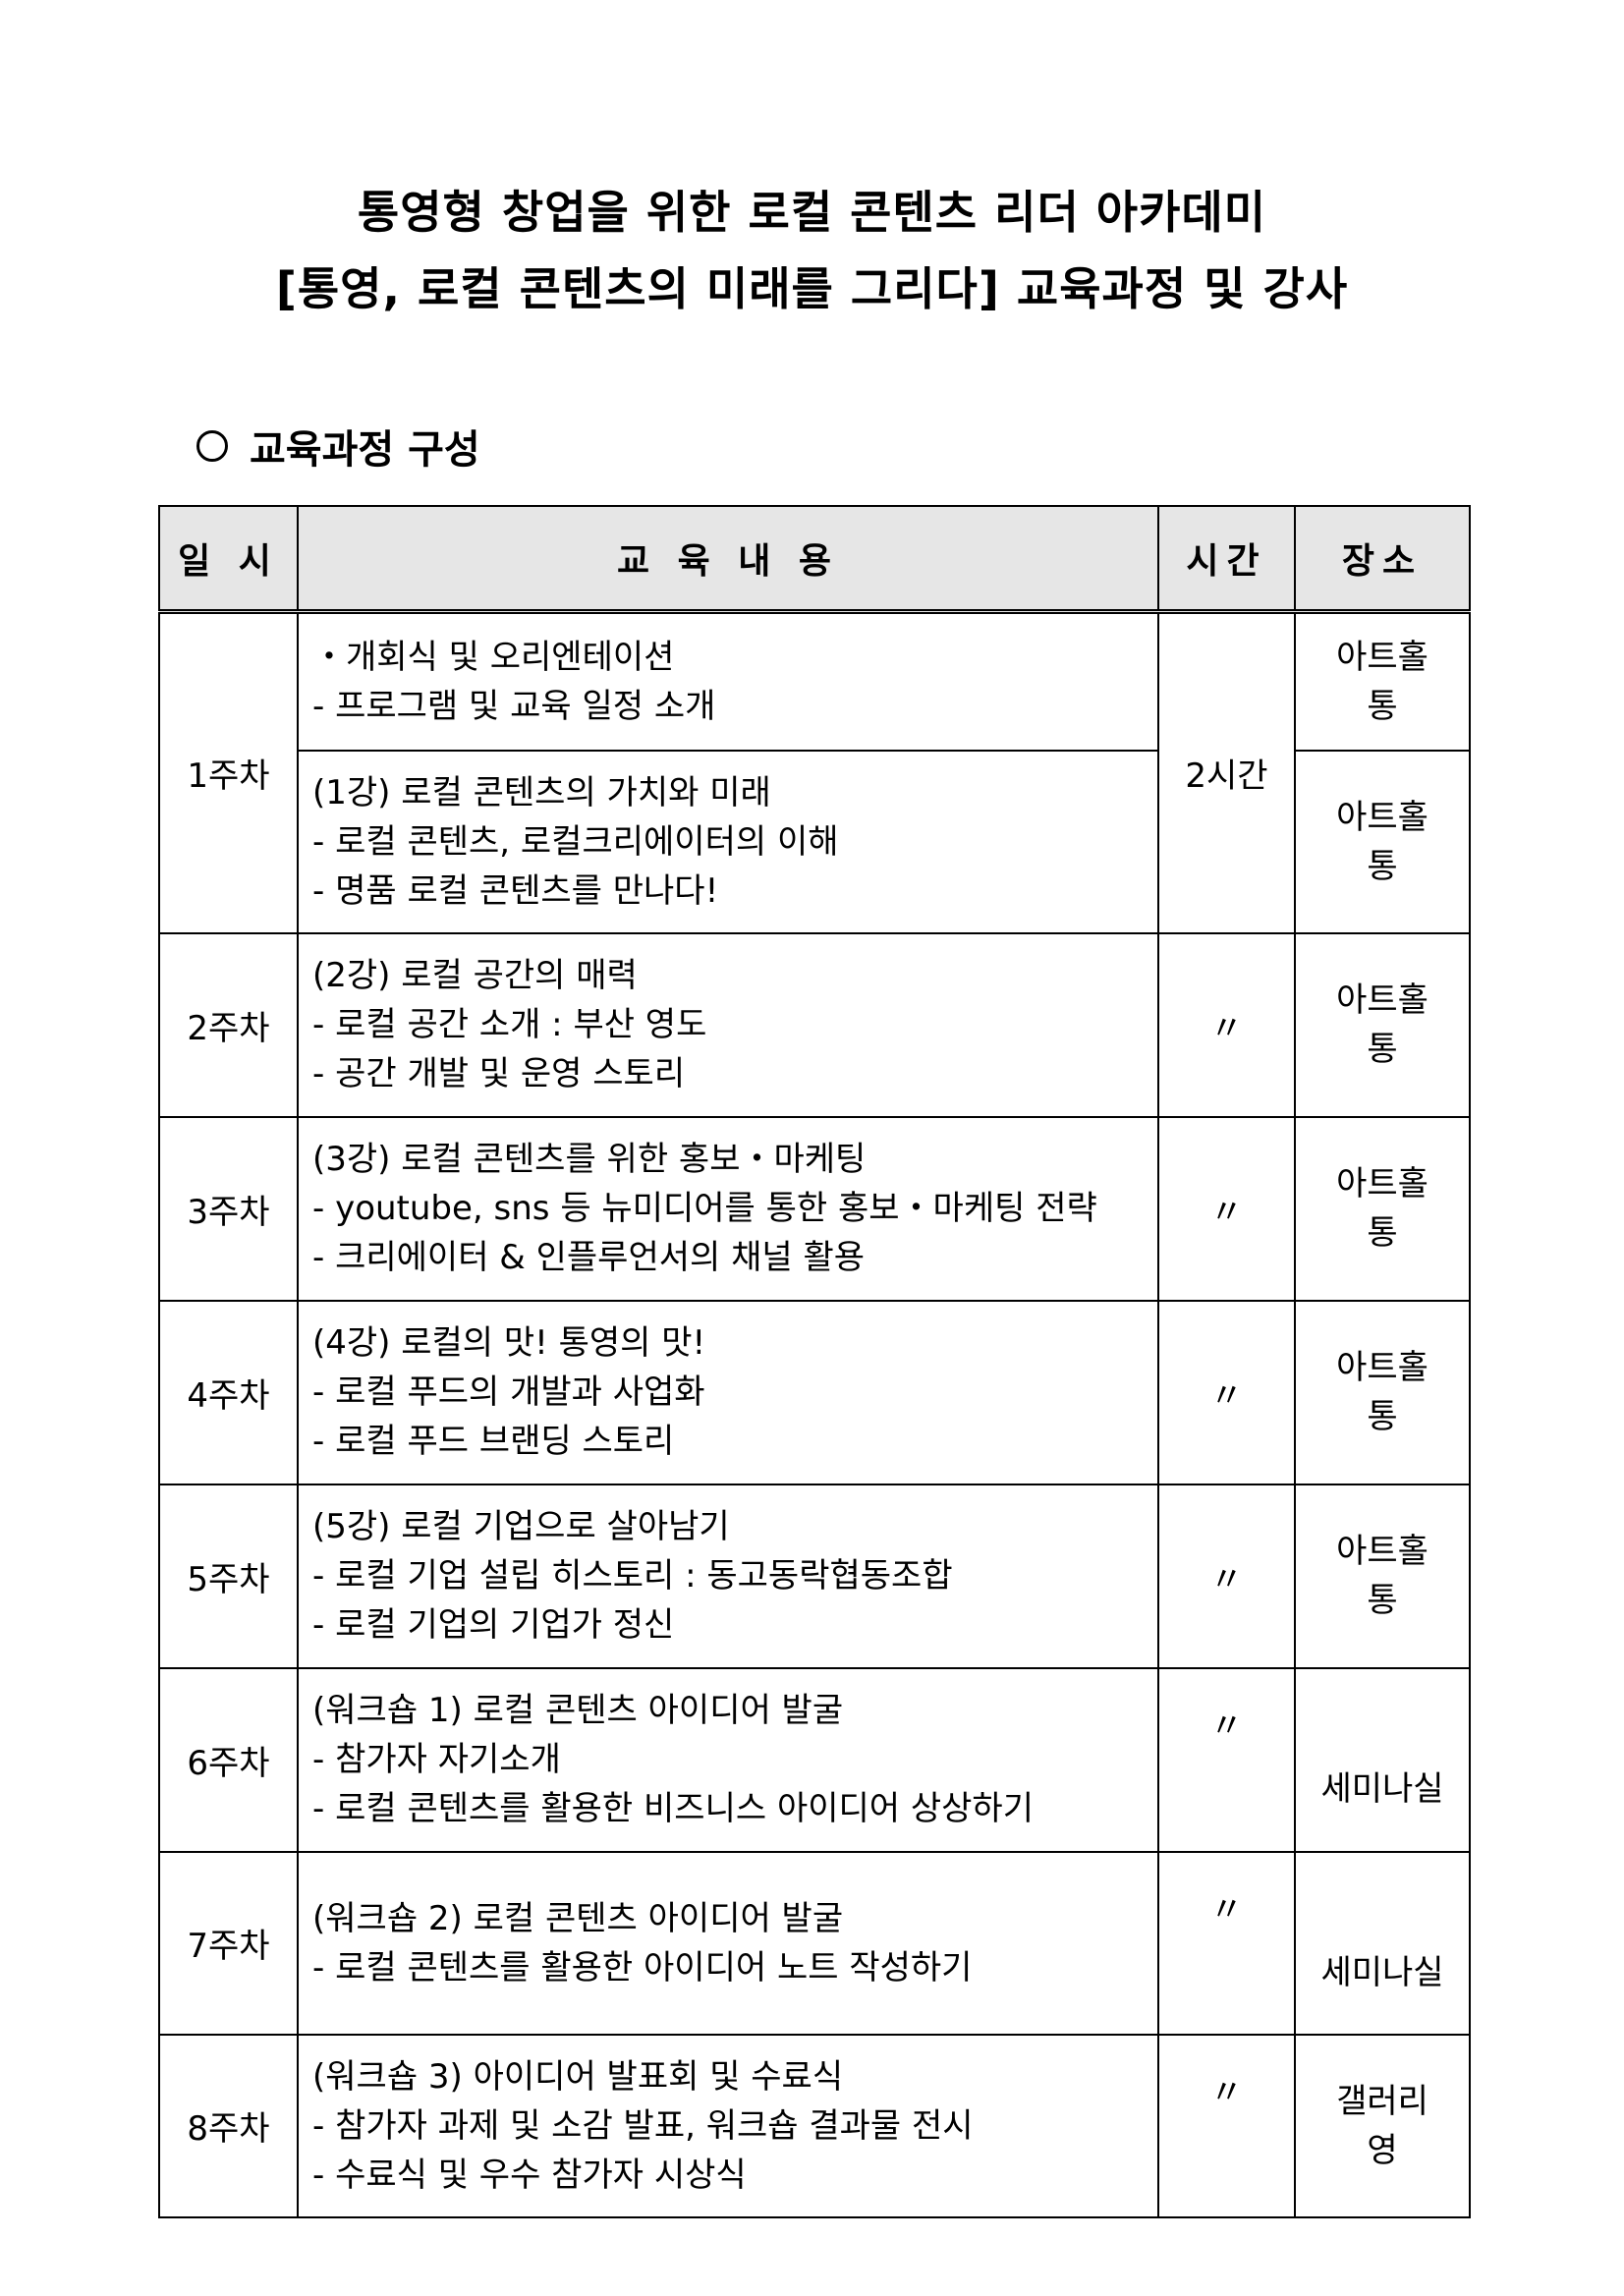 This screenshot has width=1624, height=2296. Describe the element at coordinates (228, 2125) in the screenshot. I see `week-cell: 8주차` at that location.